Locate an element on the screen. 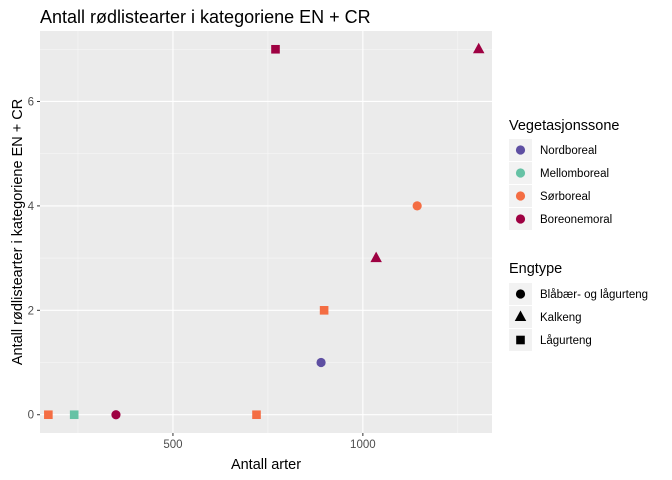 This screenshot has width=672, height=480. legend-shape-label: Blåbær- og lågurteng is located at coordinates (594, 295).